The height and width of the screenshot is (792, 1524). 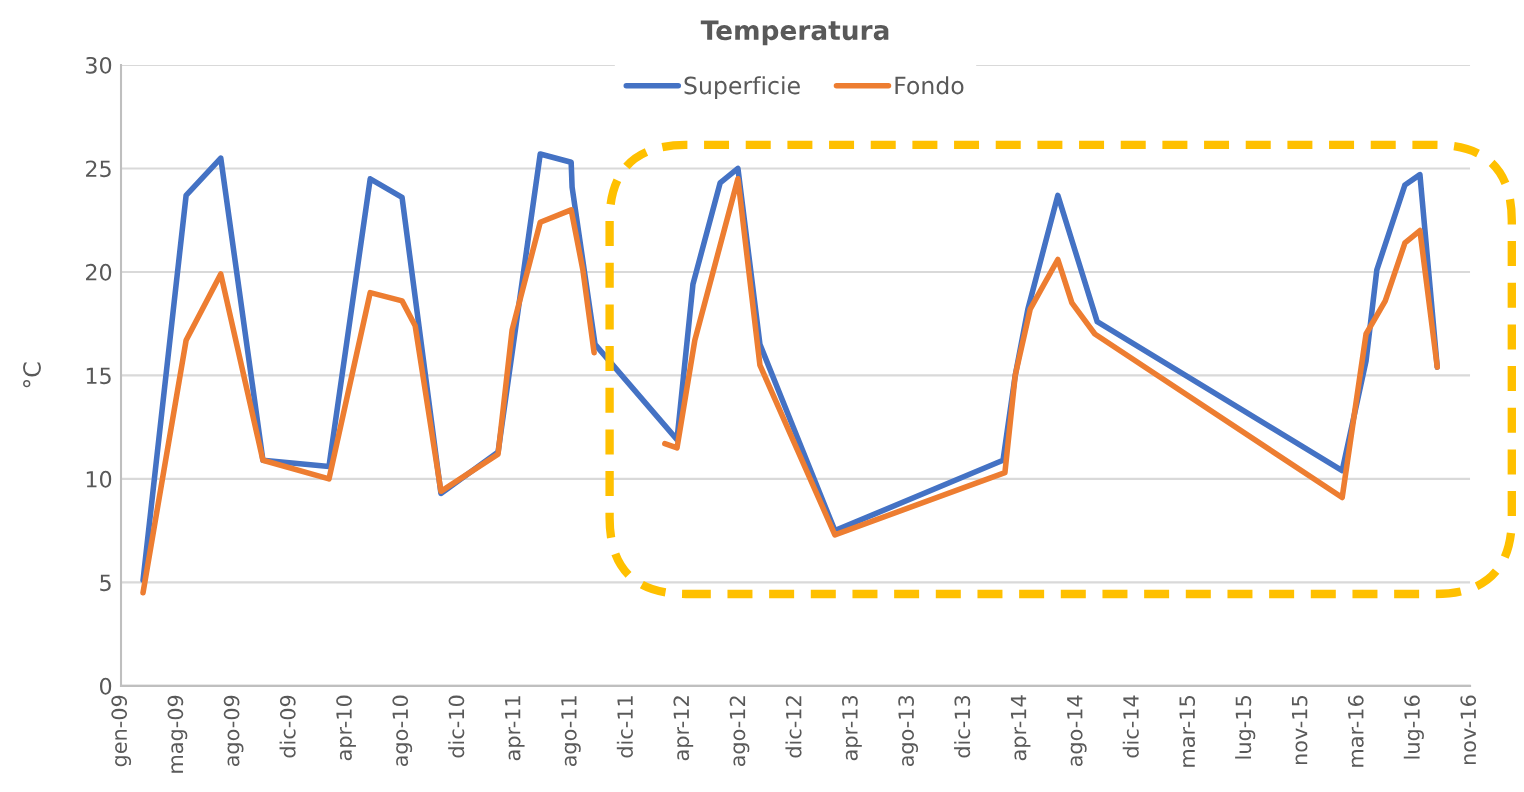 I want to click on x-tick-label: mar-15, so click(x=1187, y=731).